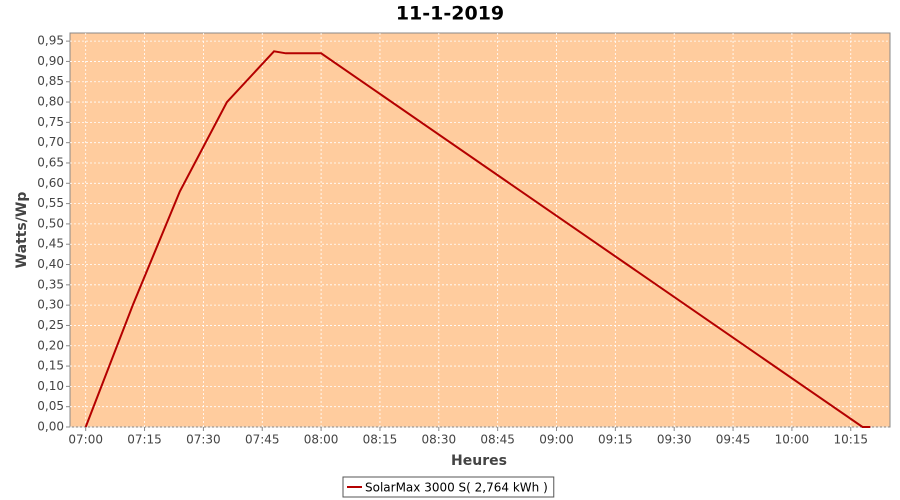 The image size is (900, 500). I want to click on x-tick-label: 07:45, so click(262, 440).